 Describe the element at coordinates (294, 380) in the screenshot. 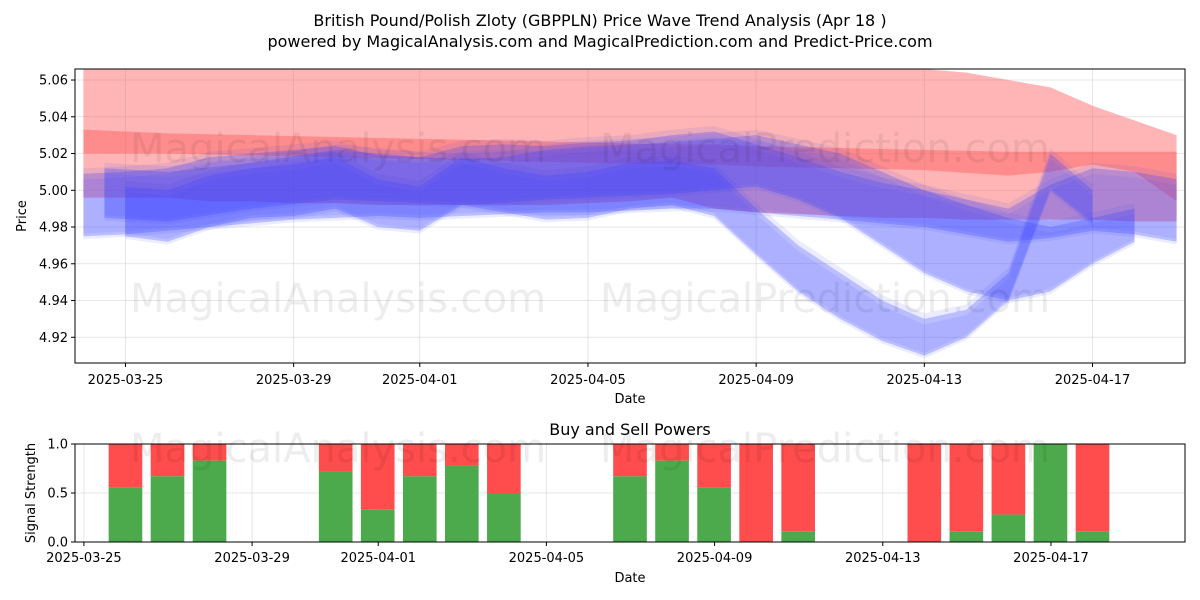

I see `x-tick-label: 2025-03-29` at that location.